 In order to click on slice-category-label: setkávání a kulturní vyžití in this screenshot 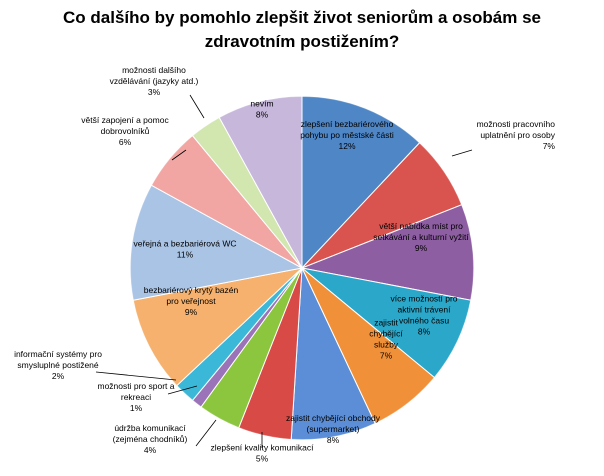, I will do `click(421, 237)`.